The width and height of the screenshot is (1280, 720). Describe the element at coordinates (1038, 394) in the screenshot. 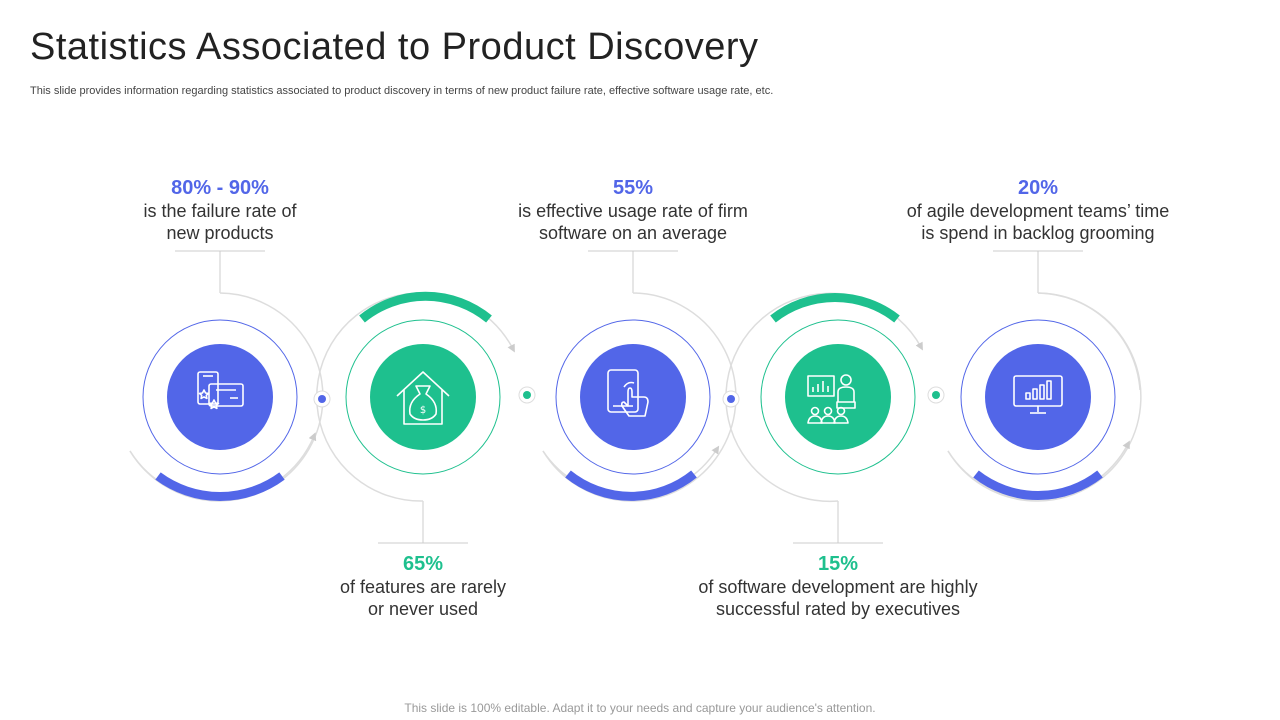

I see `monitor-chart-icon` at that location.